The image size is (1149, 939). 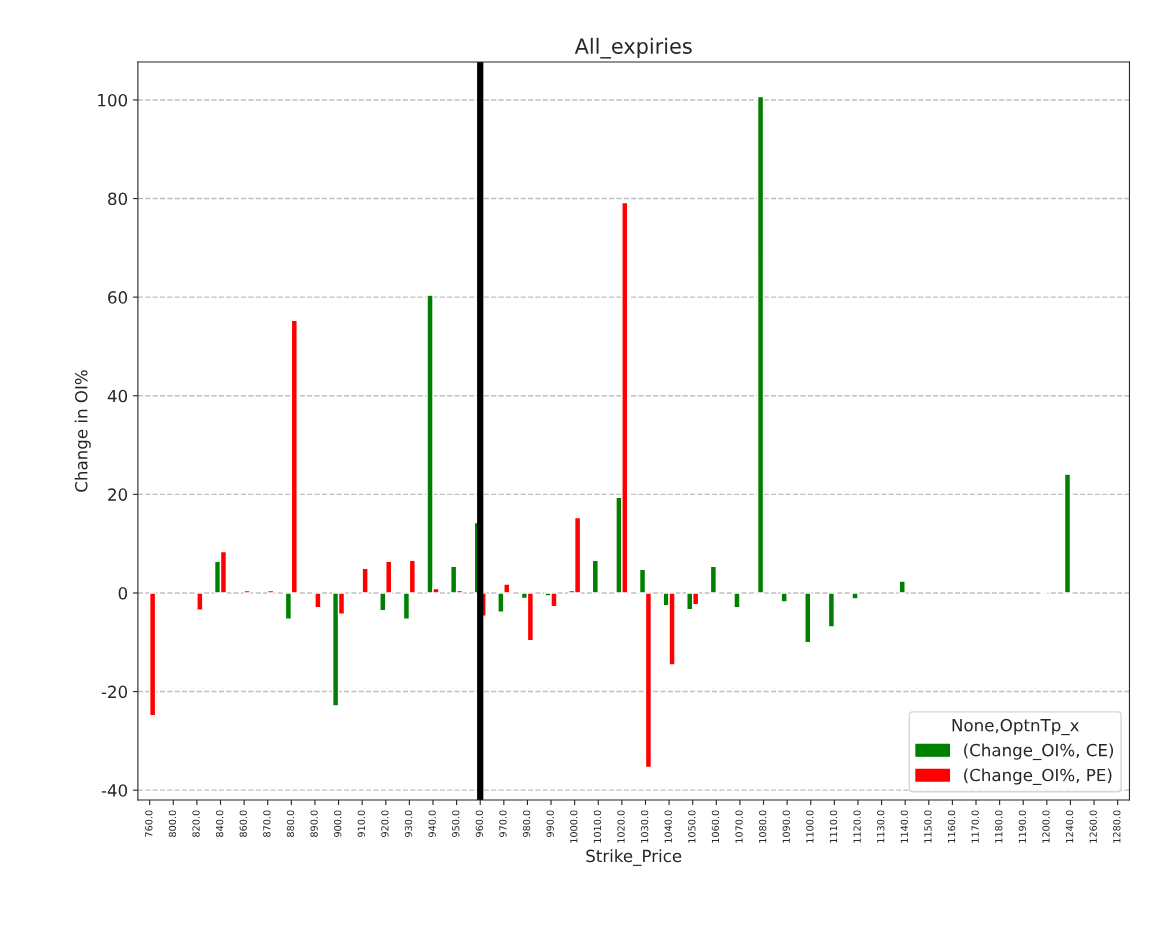 I want to click on x-tick-label: 1280.0, so click(x=1117, y=826).